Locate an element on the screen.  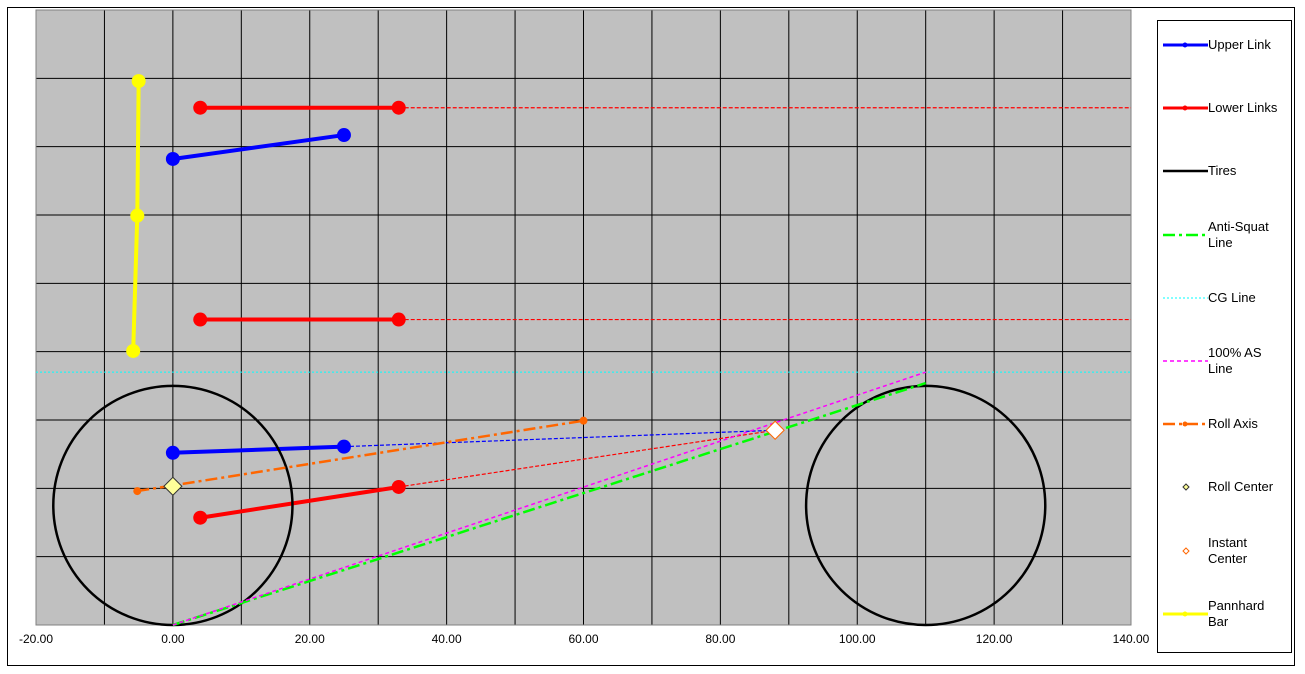
legend-label: Upper Link is located at coordinates (1239, 44).